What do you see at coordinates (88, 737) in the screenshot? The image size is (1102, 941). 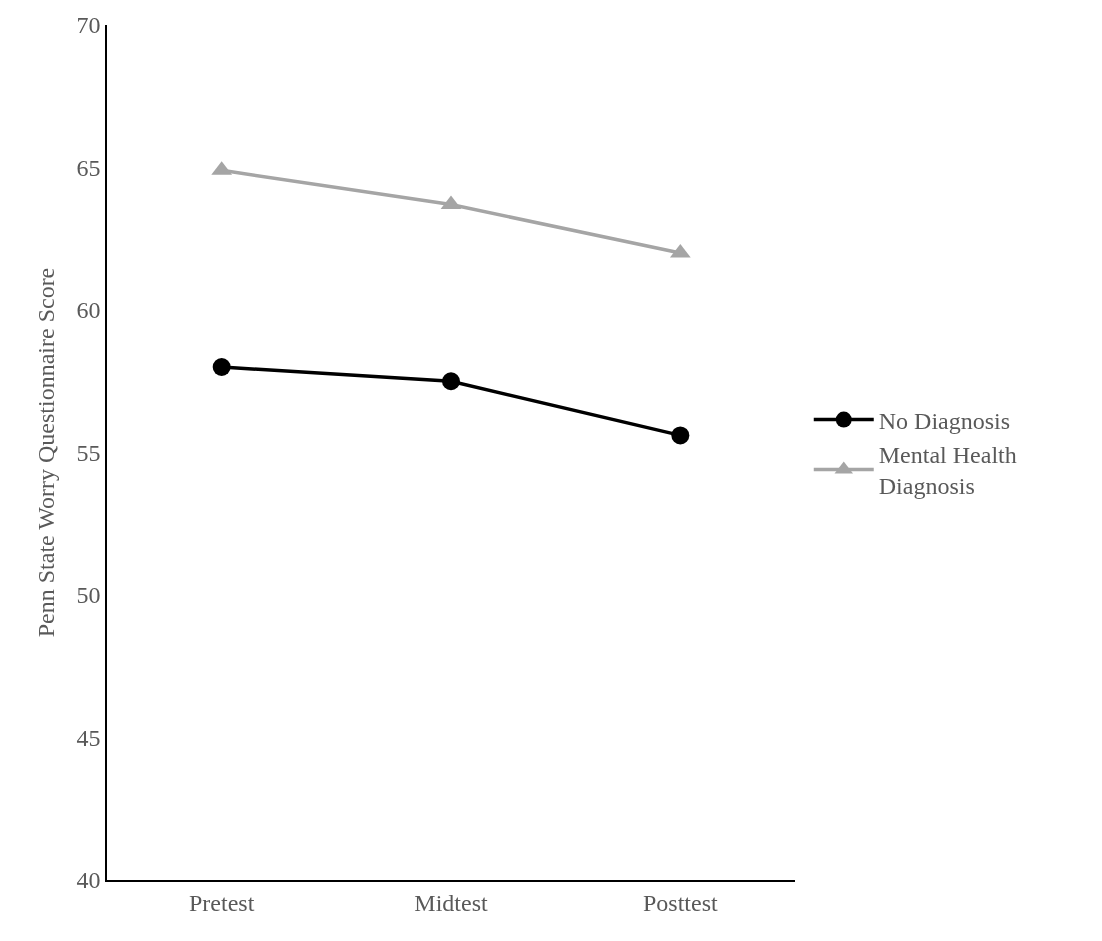 I see `y-tick-label: 45` at bounding box center [88, 737].